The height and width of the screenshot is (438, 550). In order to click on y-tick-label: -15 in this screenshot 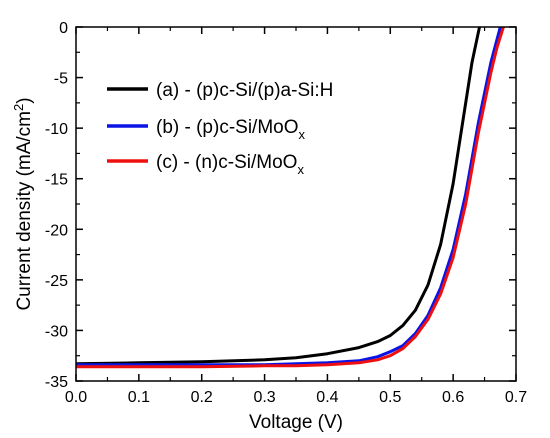, I will do `click(56, 180)`.